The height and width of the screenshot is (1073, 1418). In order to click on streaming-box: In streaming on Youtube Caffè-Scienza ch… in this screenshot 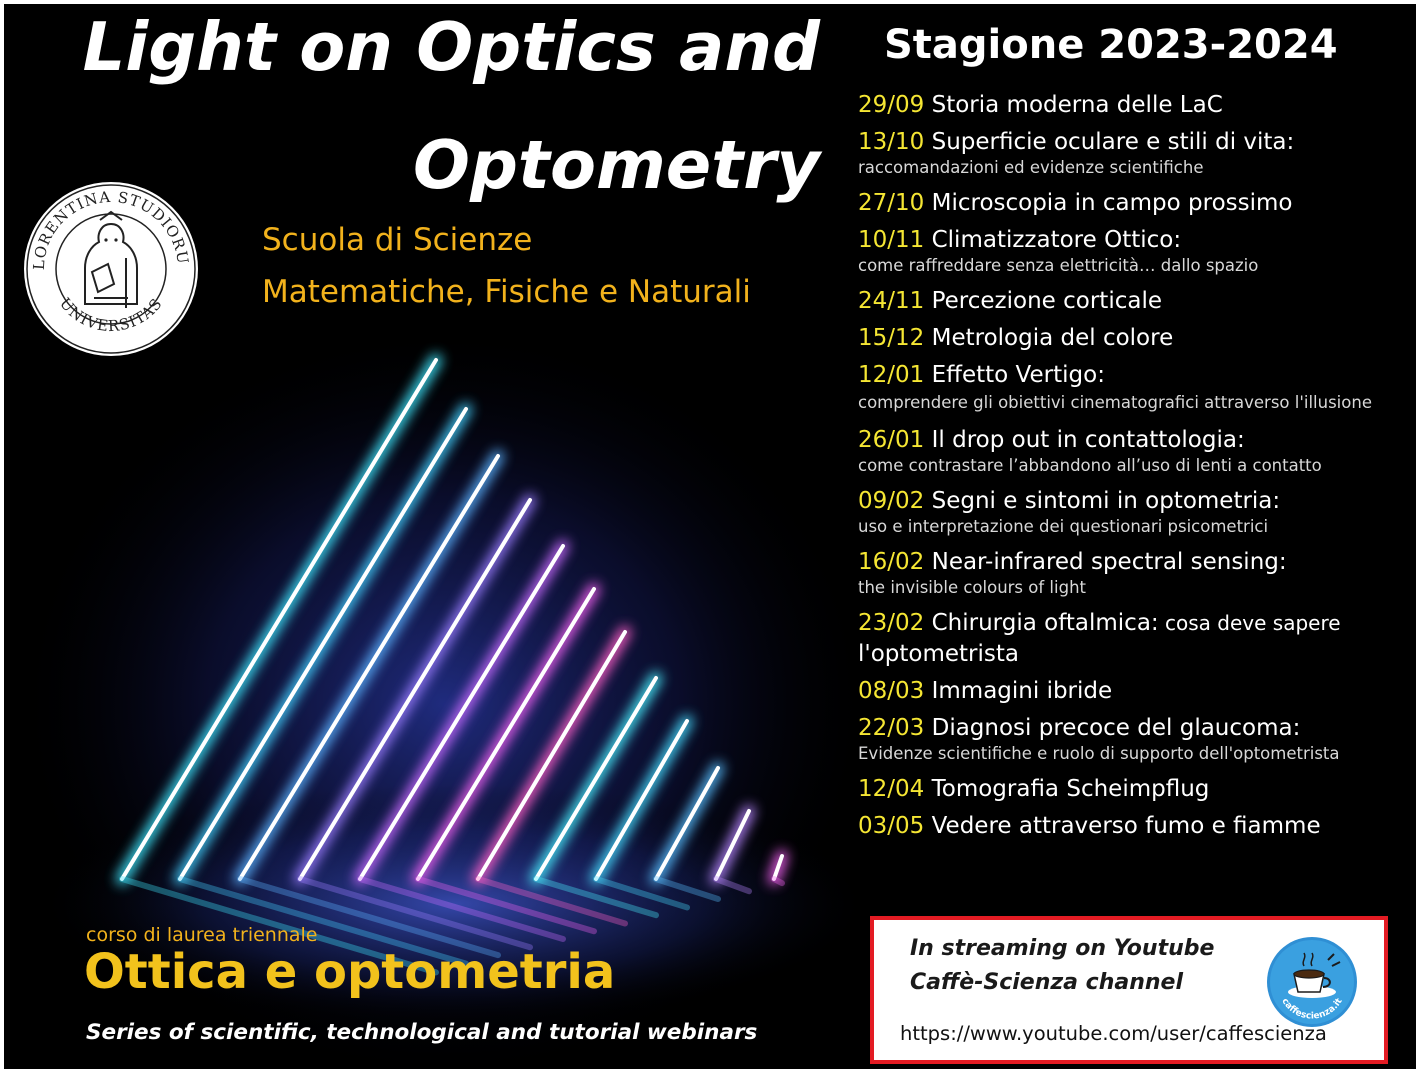, I will do `click(1129, 990)`.